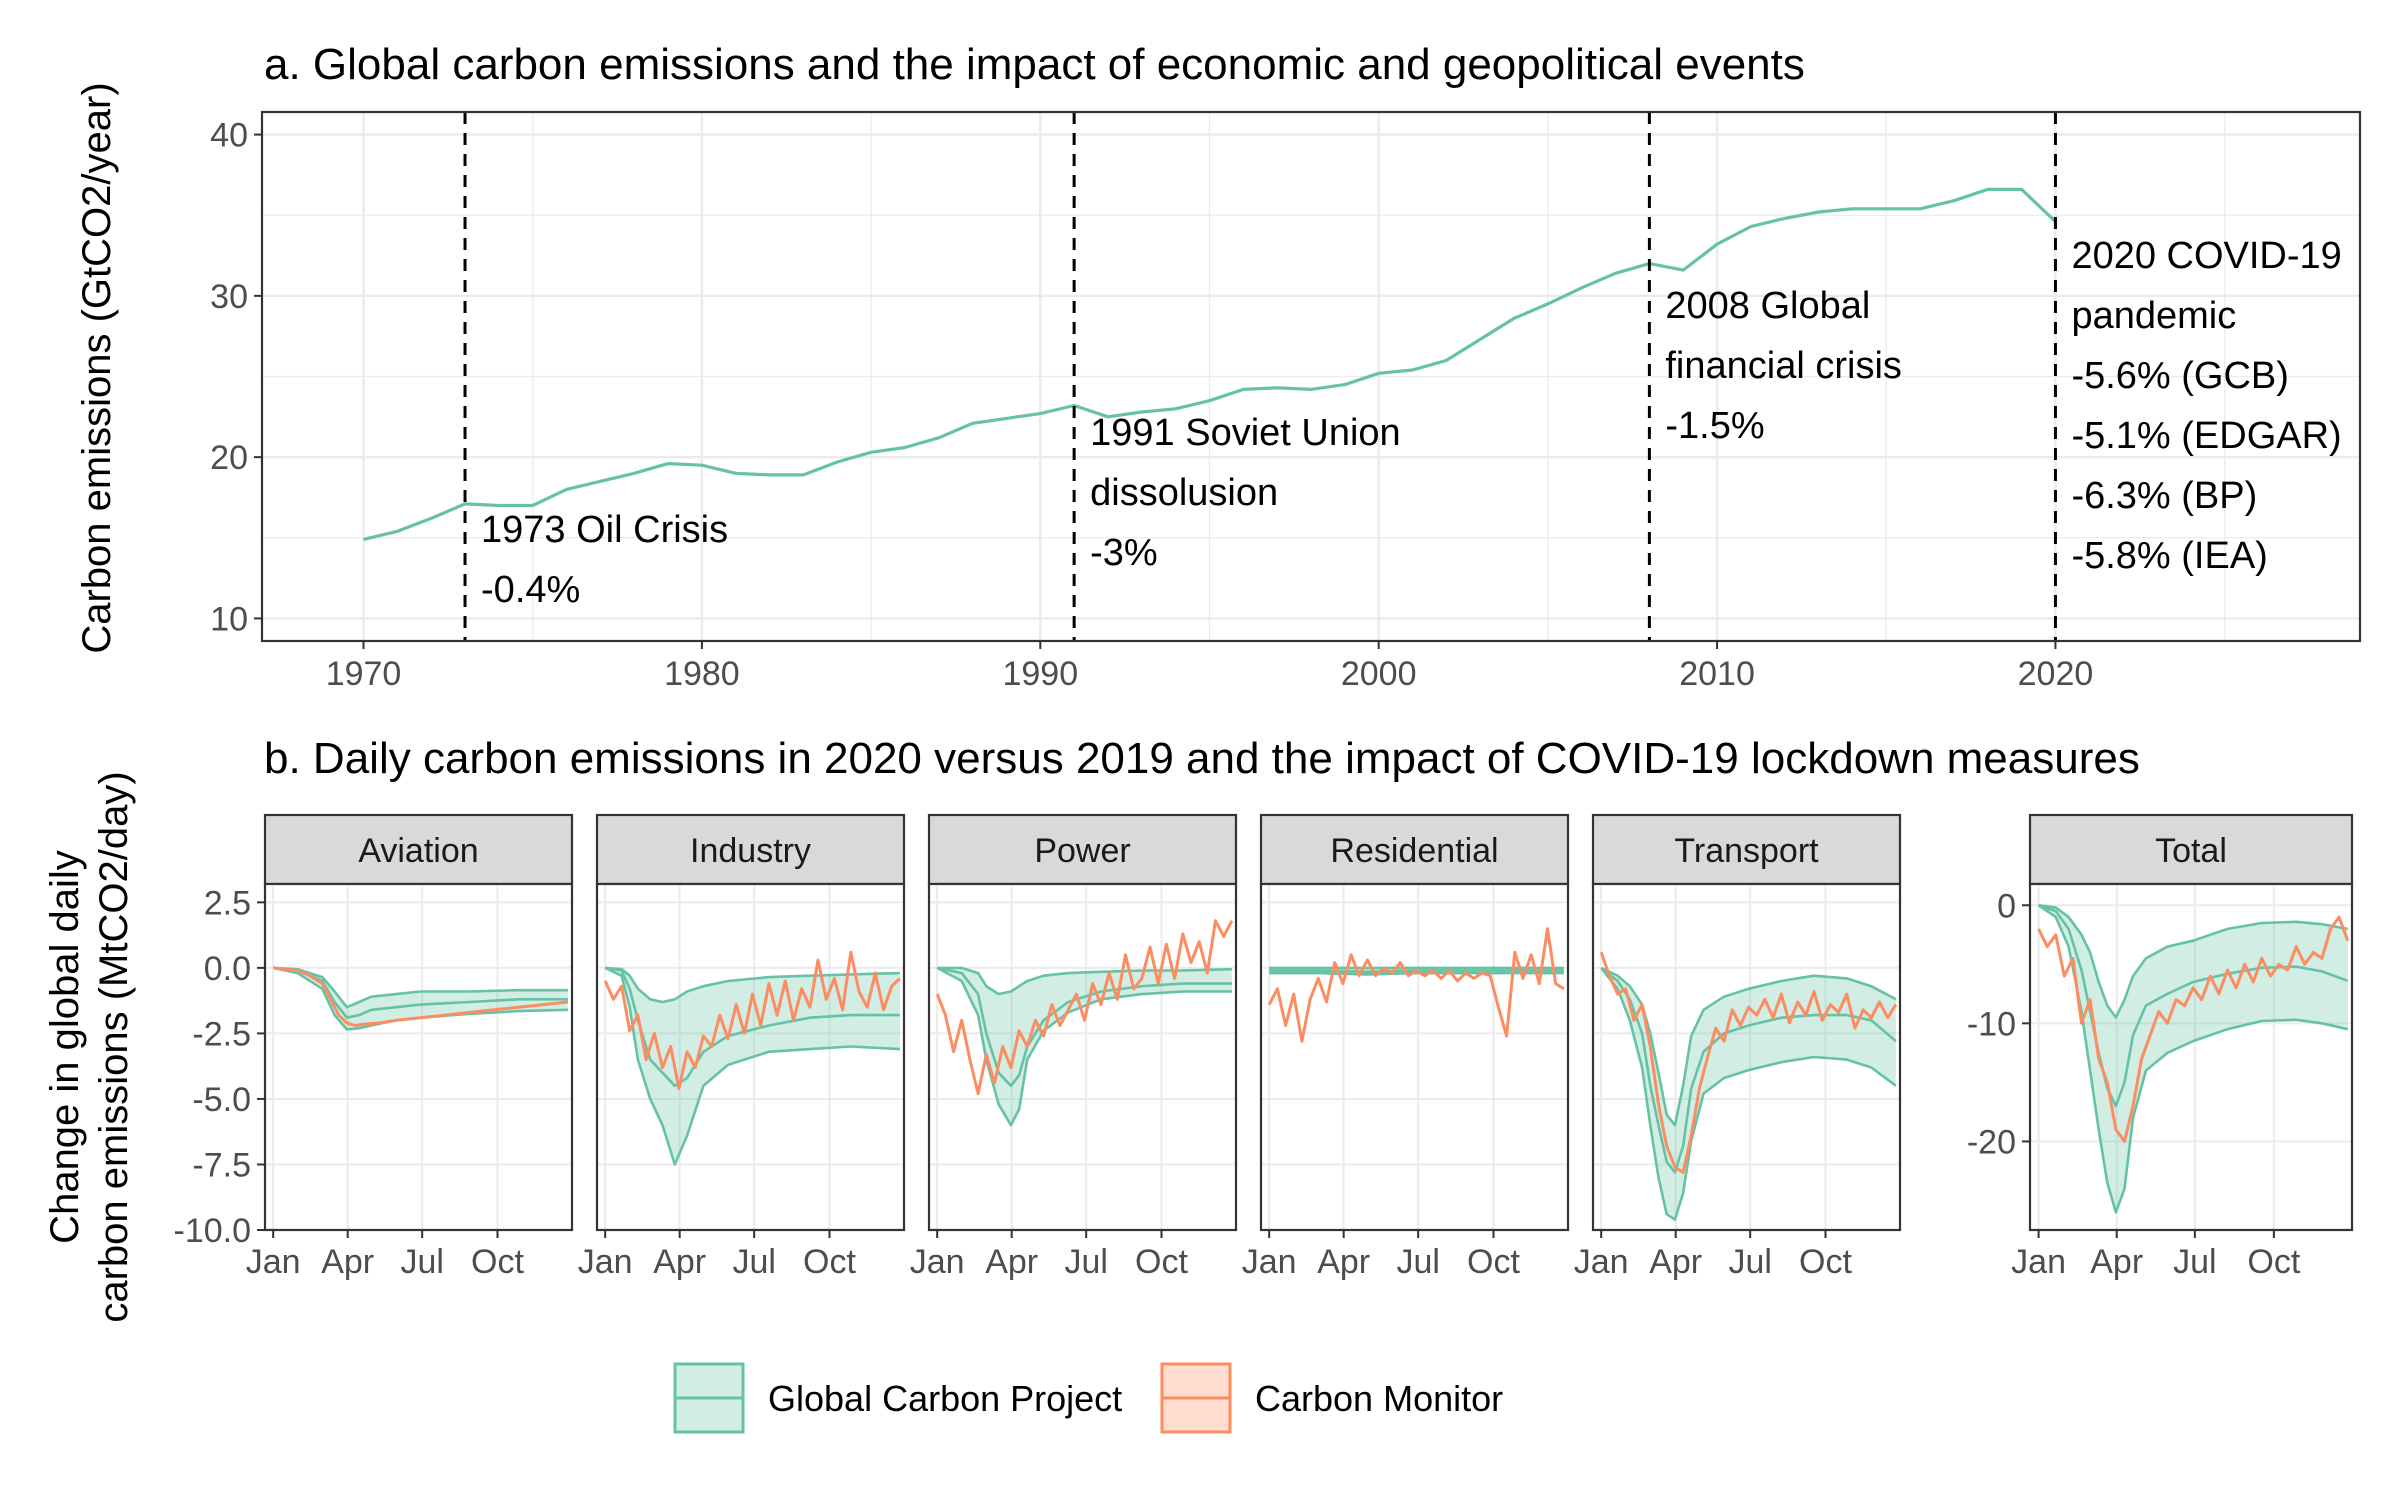 Image resolution: width=2400 pixels, height=1500 pixels. I want to click on legend-label-global-carbon-project: Global Carbon Project, so click(945, 1398).